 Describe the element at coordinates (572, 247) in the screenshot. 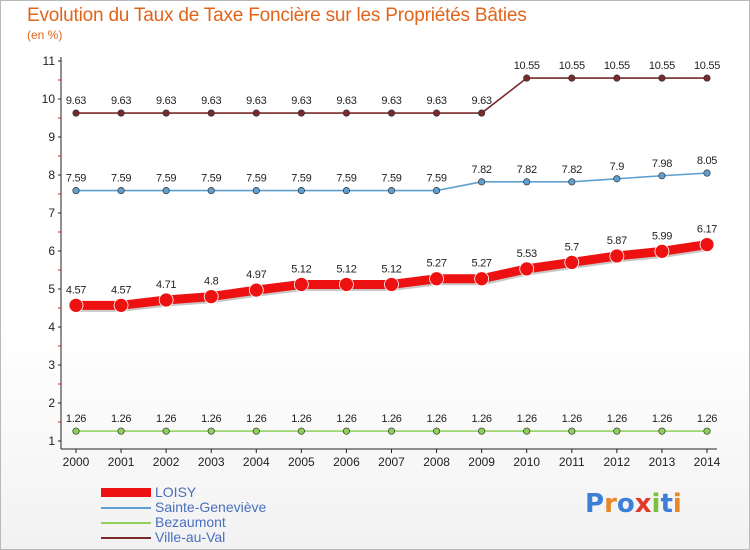

I see `data-label: 5.7` at that location.